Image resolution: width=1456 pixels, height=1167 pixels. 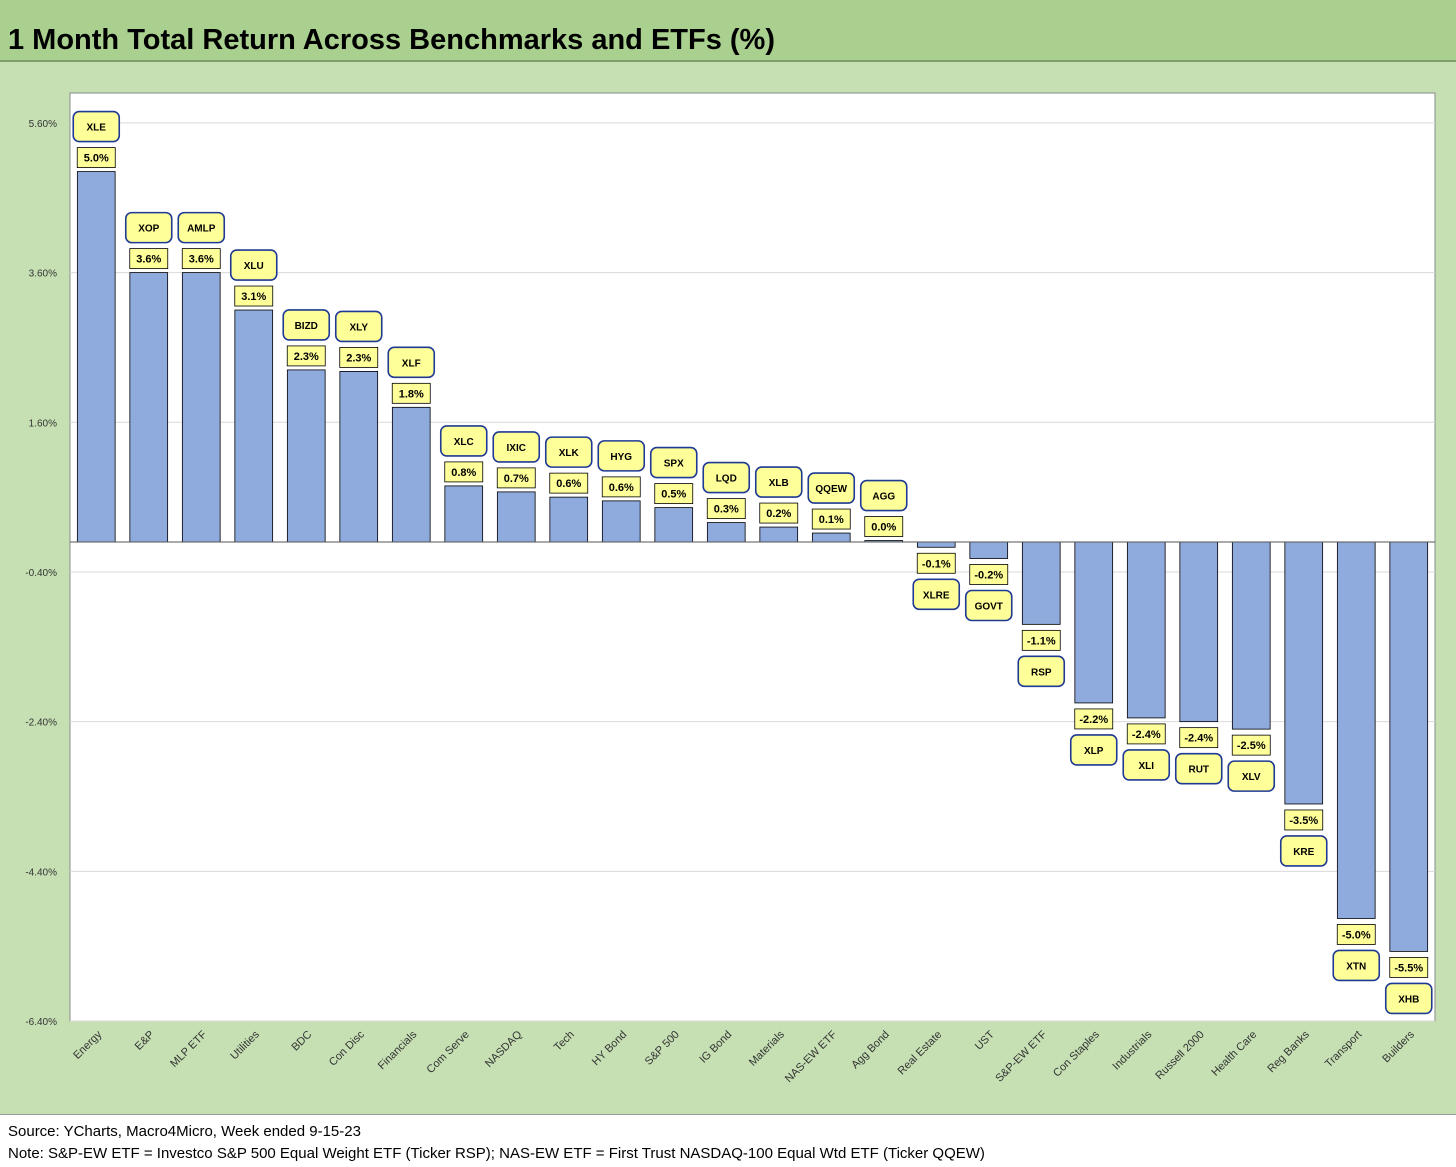 What do you see at coordinates (870, 1050) in the screenshot?
I see `category-label: Agg Bond` at bounding box center [870, 1050].